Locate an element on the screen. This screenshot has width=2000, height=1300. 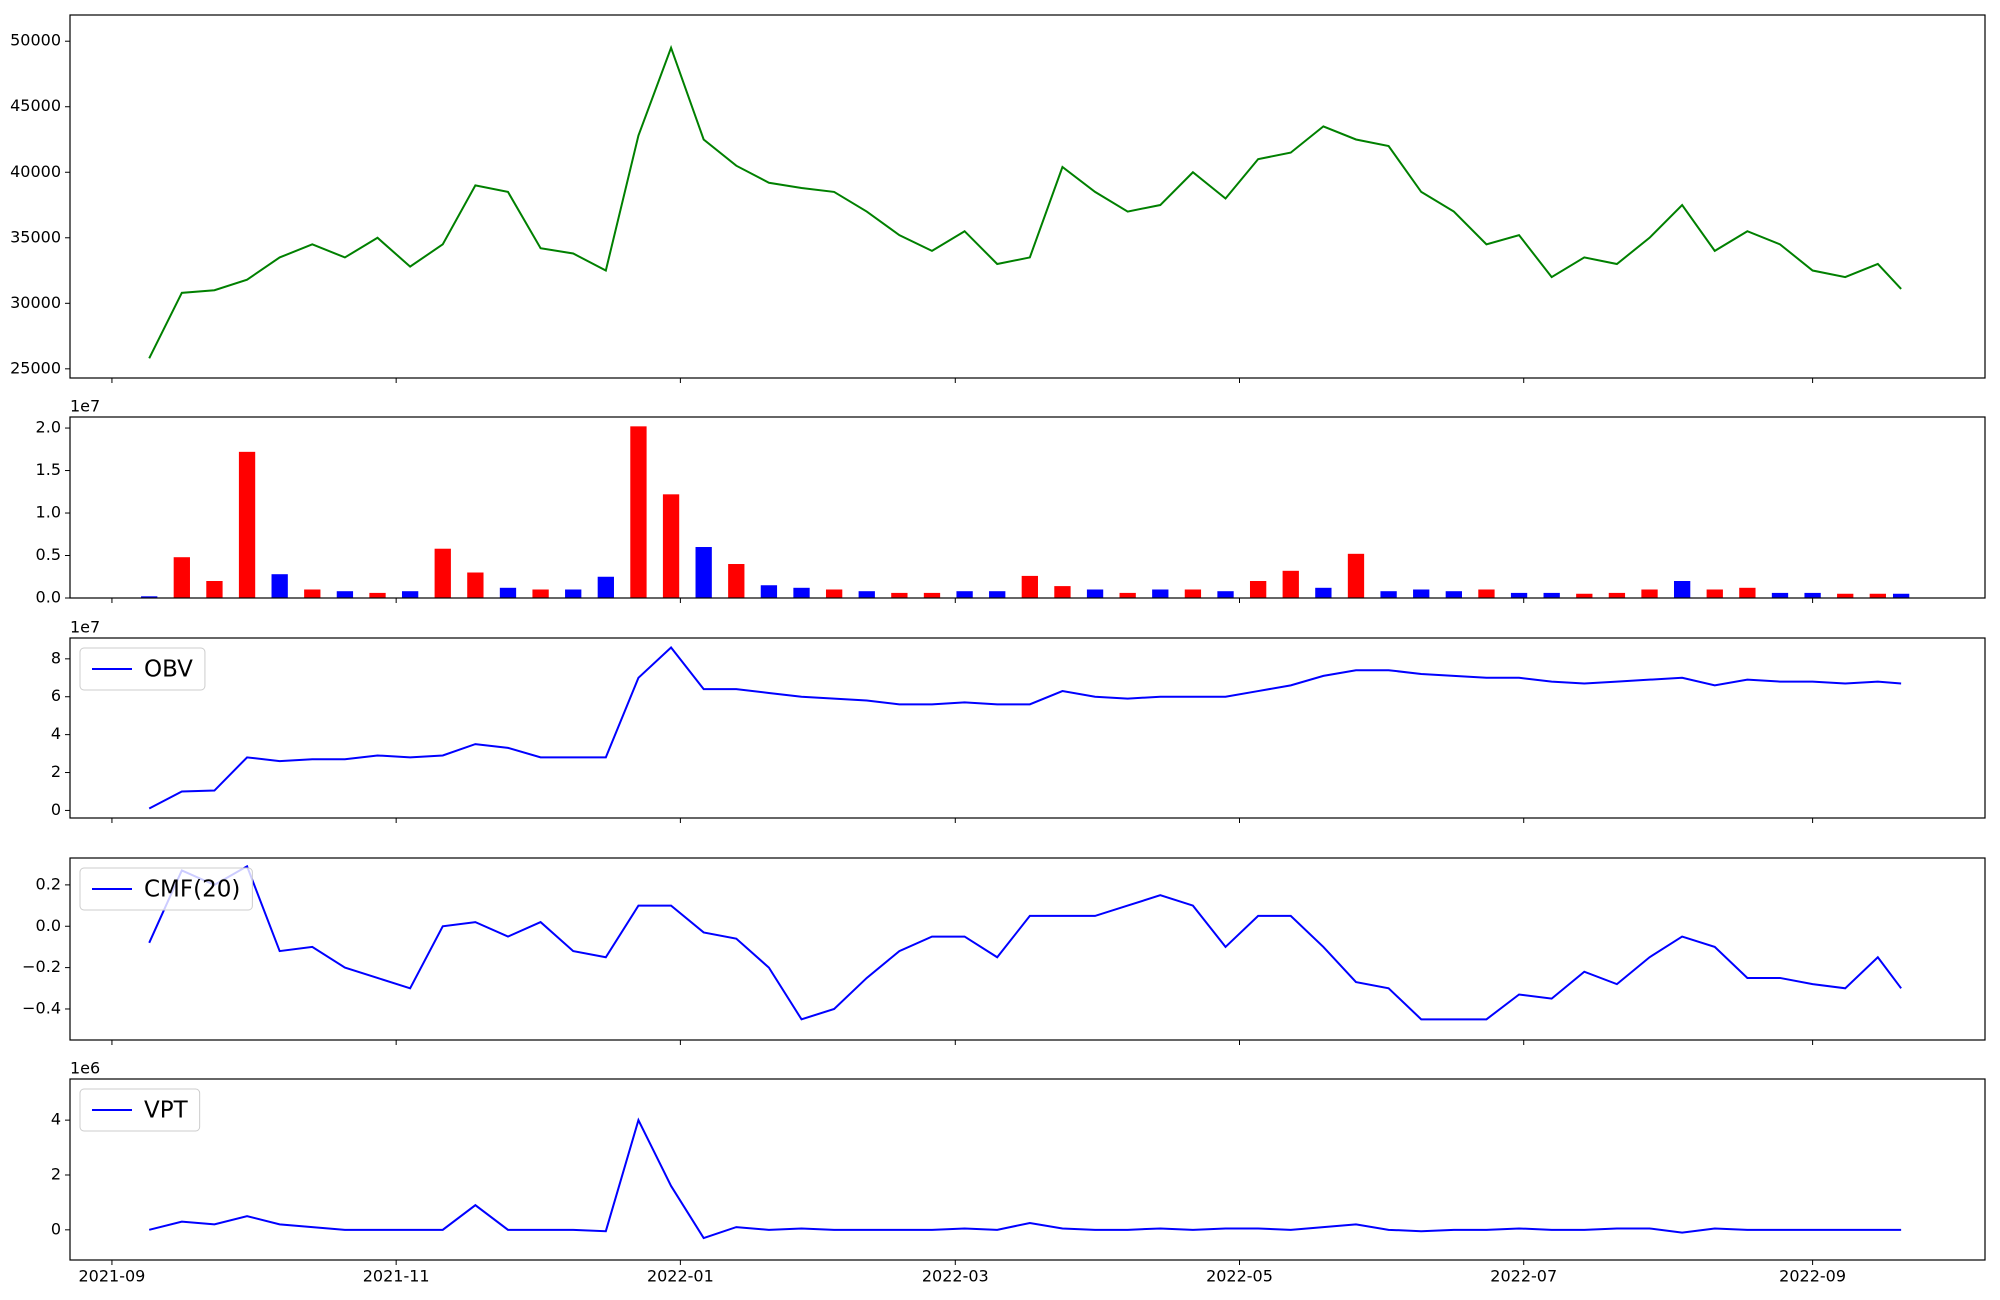
x-tick-label: 2021-11 is located at coordinates (396, 1276).